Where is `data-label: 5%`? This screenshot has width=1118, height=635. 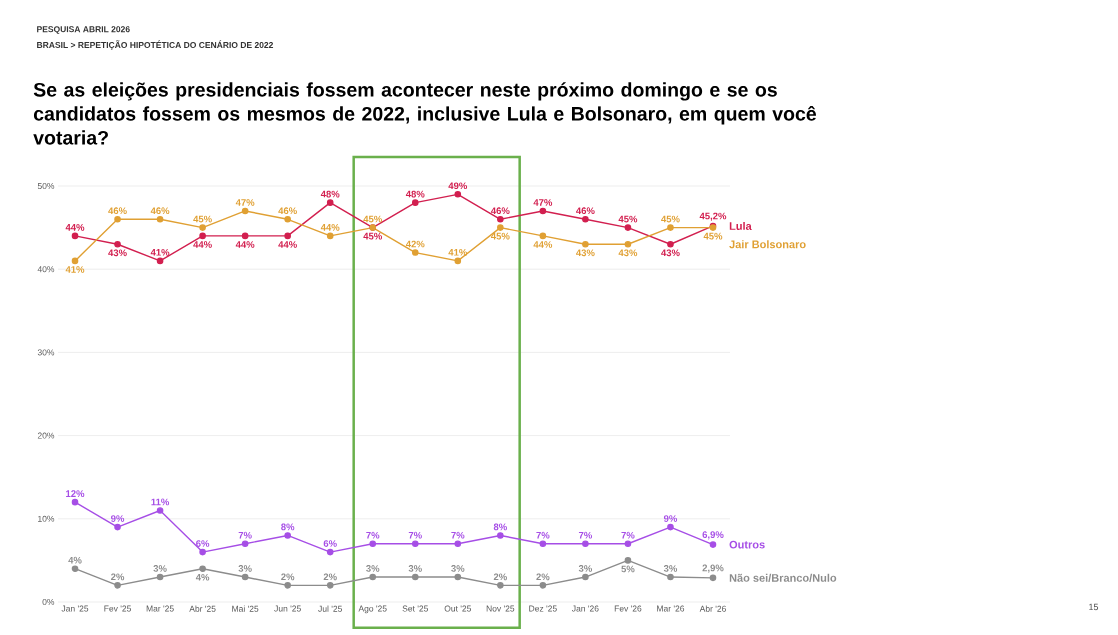
data-label: 5% is located at coordinates (628, 569).